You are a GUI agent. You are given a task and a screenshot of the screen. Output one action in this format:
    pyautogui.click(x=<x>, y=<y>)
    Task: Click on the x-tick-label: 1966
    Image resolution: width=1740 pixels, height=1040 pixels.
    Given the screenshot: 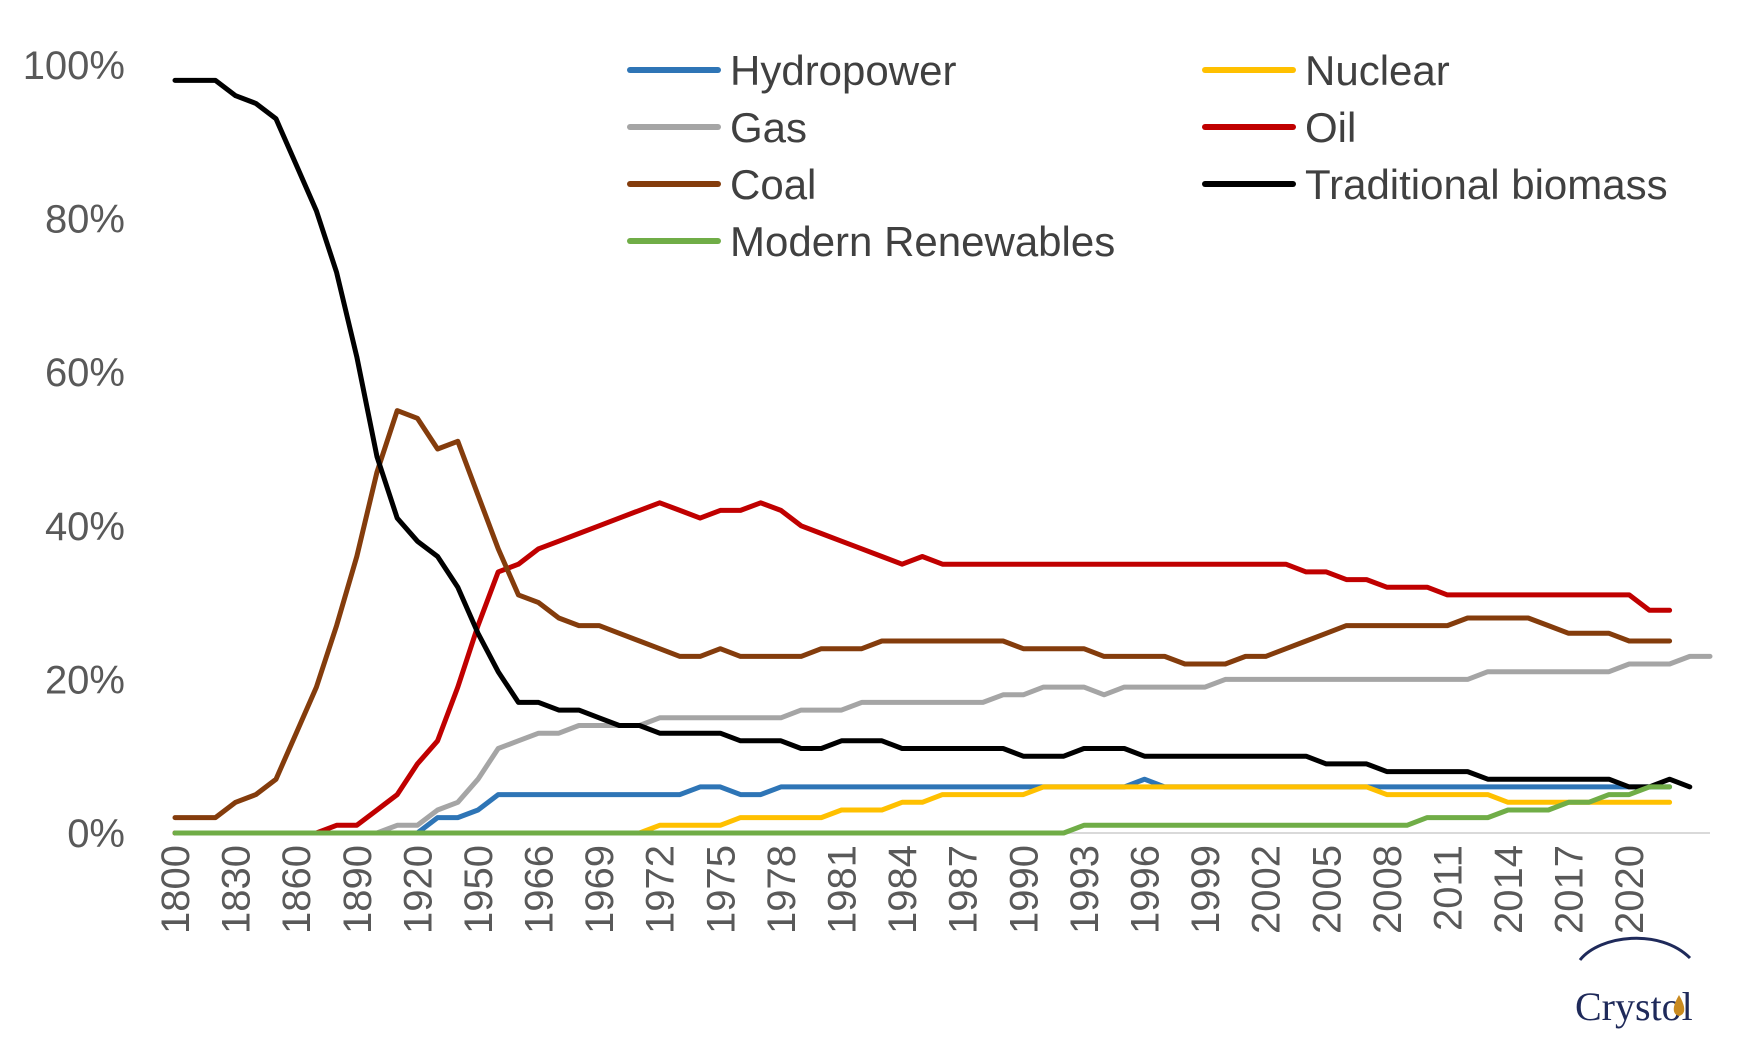 What is the action you would take?
    pyautogui.click(x=540, y=889)
    